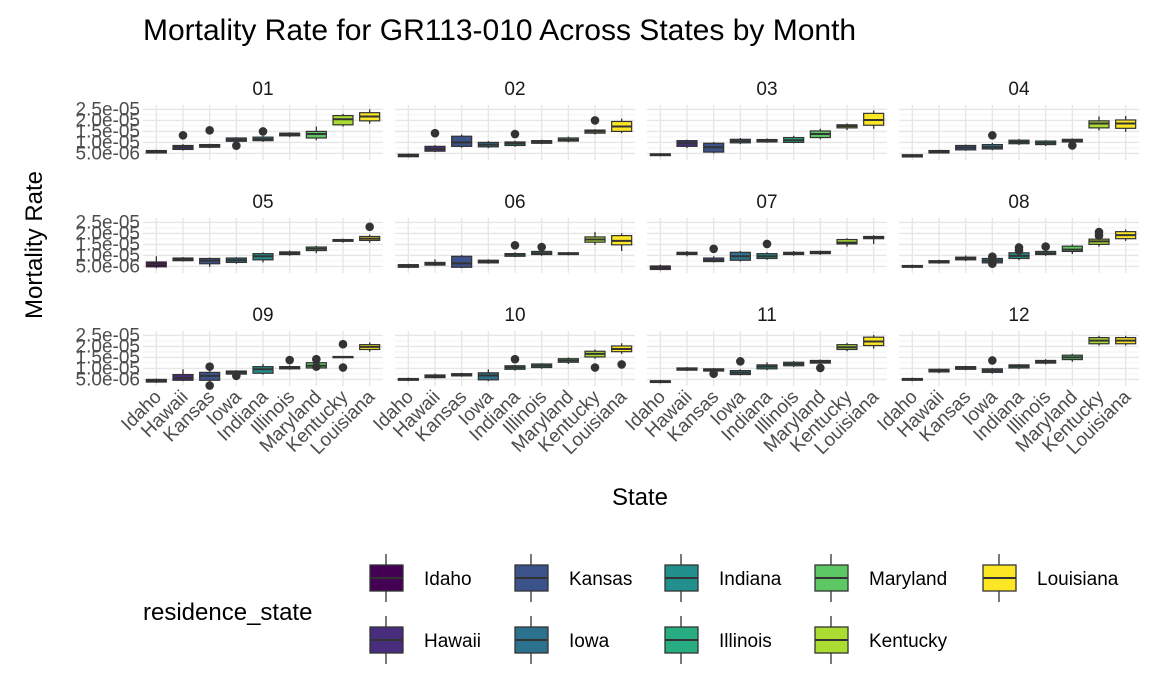  Describe the element at coordinates (750, 579) in the screenshot. I see `legend-label: Indiana` at that location.